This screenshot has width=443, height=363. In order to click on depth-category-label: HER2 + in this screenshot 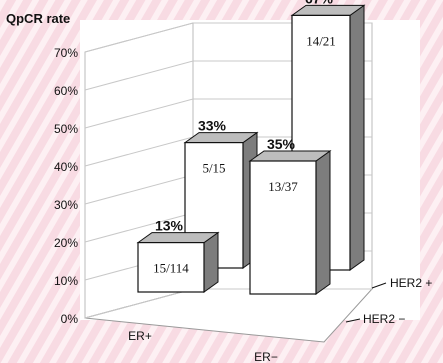, I will do `click(411, 283)`.